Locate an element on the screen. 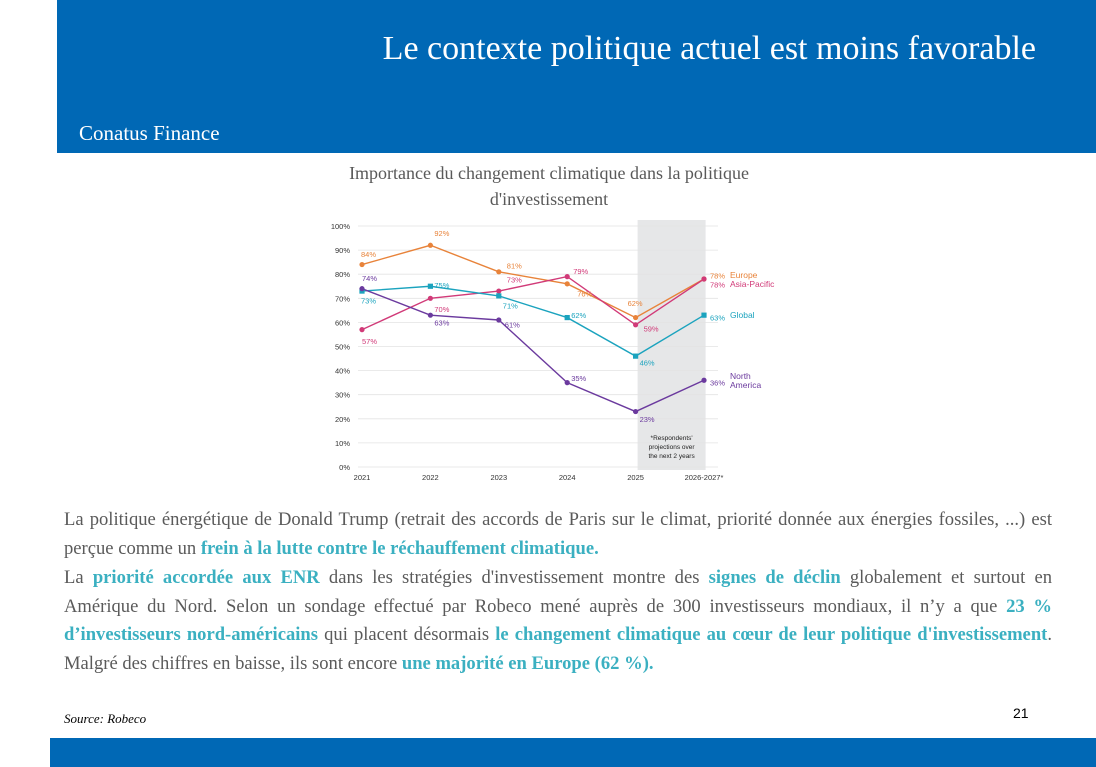  data-label: 57% is located at coordinates (369, 341).